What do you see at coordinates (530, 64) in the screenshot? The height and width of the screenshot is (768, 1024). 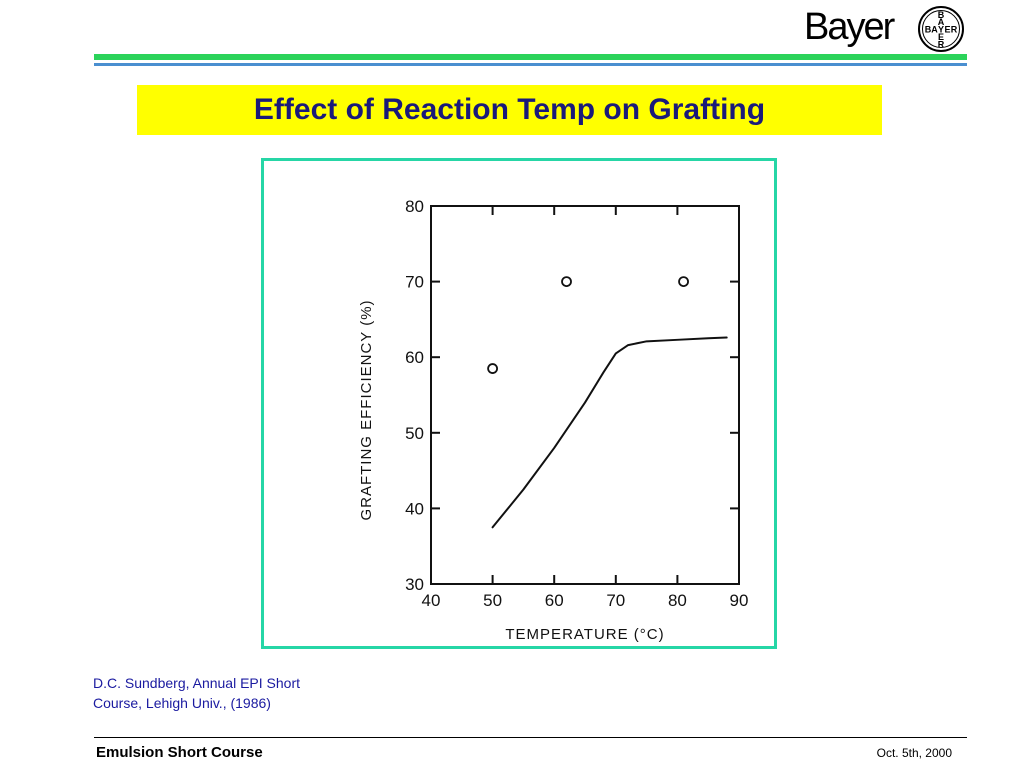 I see `header-rule-blue` at bounding box center [530, 64].